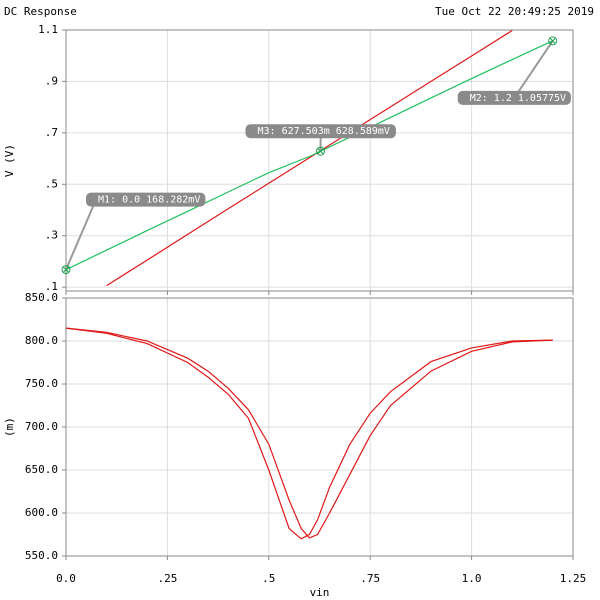 The width and height of the screenshot is (600, 600). Describe the element at coordinates (320, 592) in the screenshot. I see `x-axis-label: vin` at that location.